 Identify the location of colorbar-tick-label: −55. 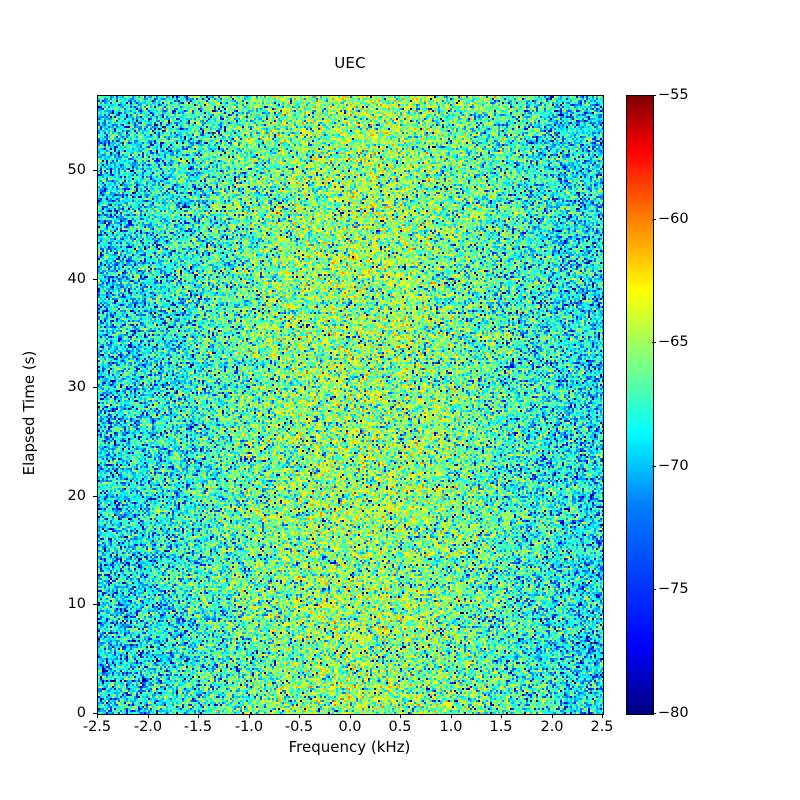
(673, 95).